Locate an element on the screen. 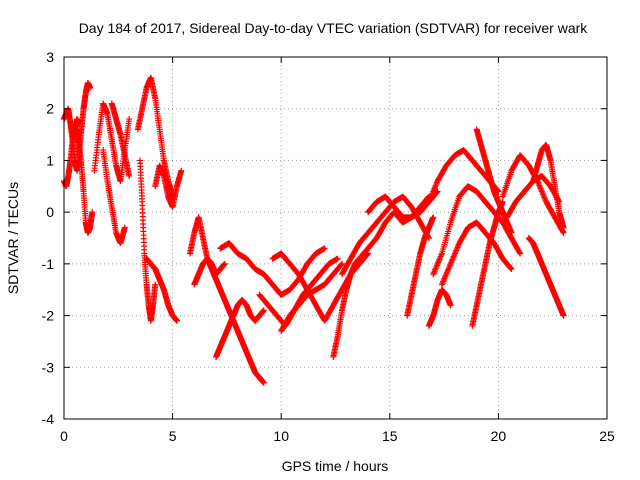 The image size is (640, 480). sat-d-point is located at coordinates (129, 119).